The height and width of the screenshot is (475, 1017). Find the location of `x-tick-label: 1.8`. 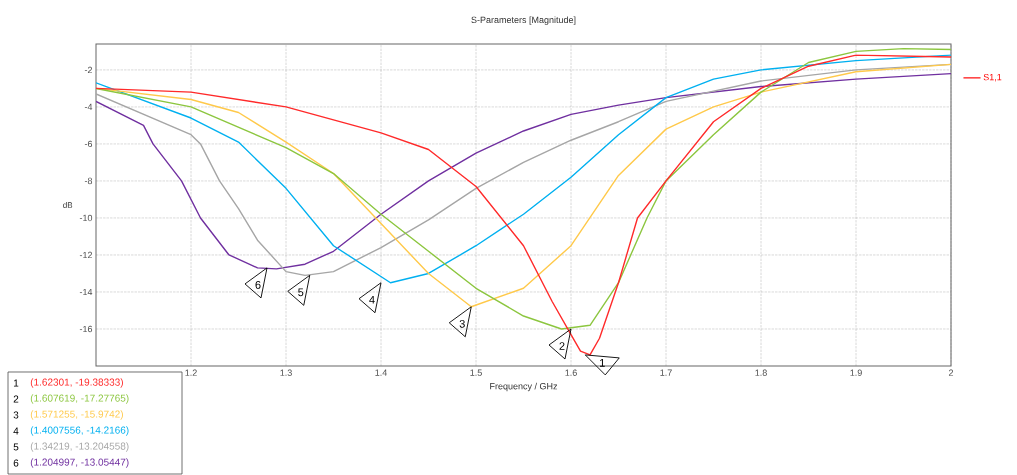

x-tick-label: 1.8 is located at coordinates (761, 372).